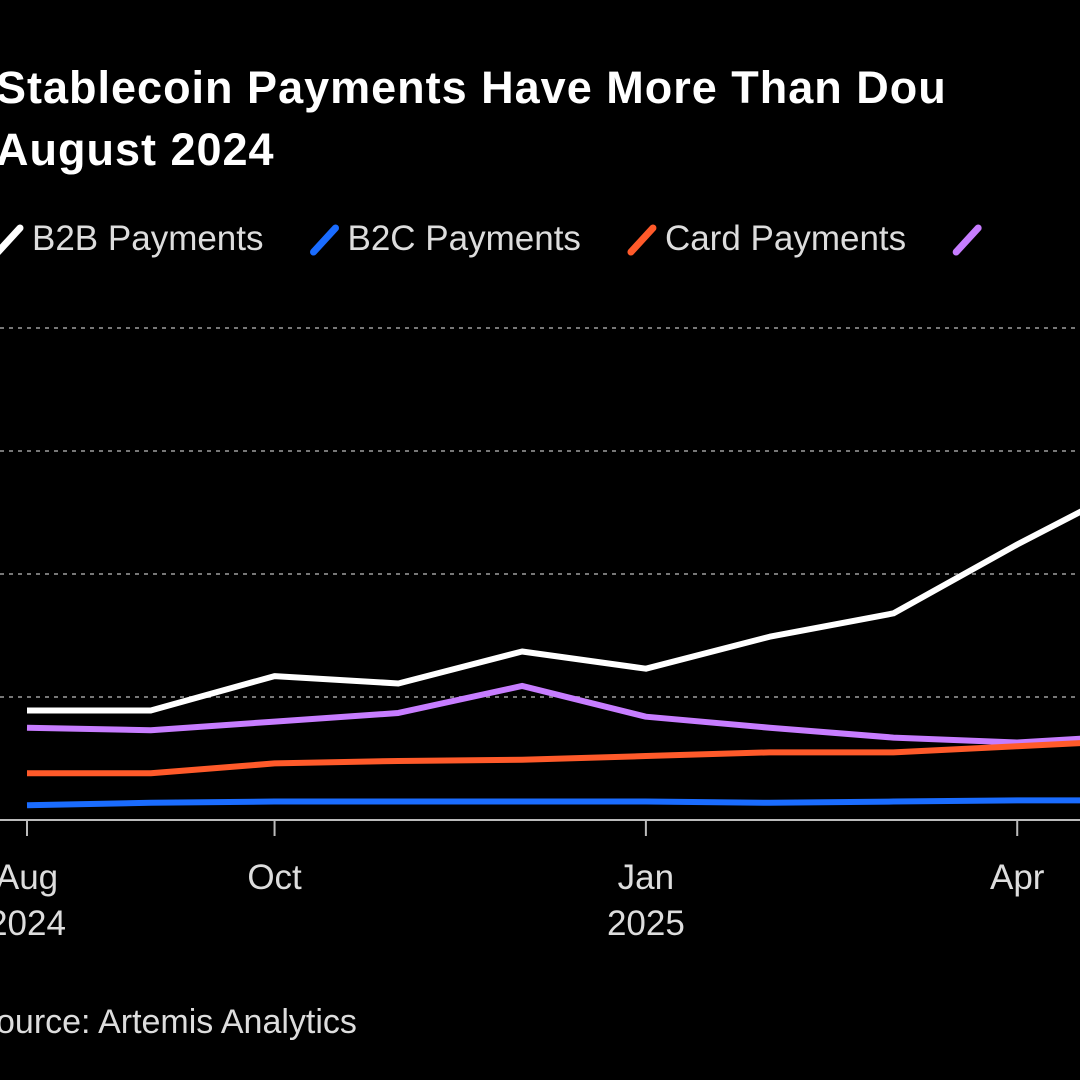 This screenshot has height=1080, width=1080. I want to click on x-tick-label: 2024, so click(33, 923).